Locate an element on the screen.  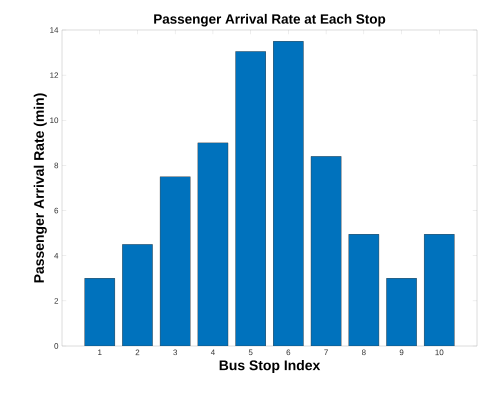
chart-title: Passenger Arrival Rate at Each Stop is located at coordinates (270, 20).